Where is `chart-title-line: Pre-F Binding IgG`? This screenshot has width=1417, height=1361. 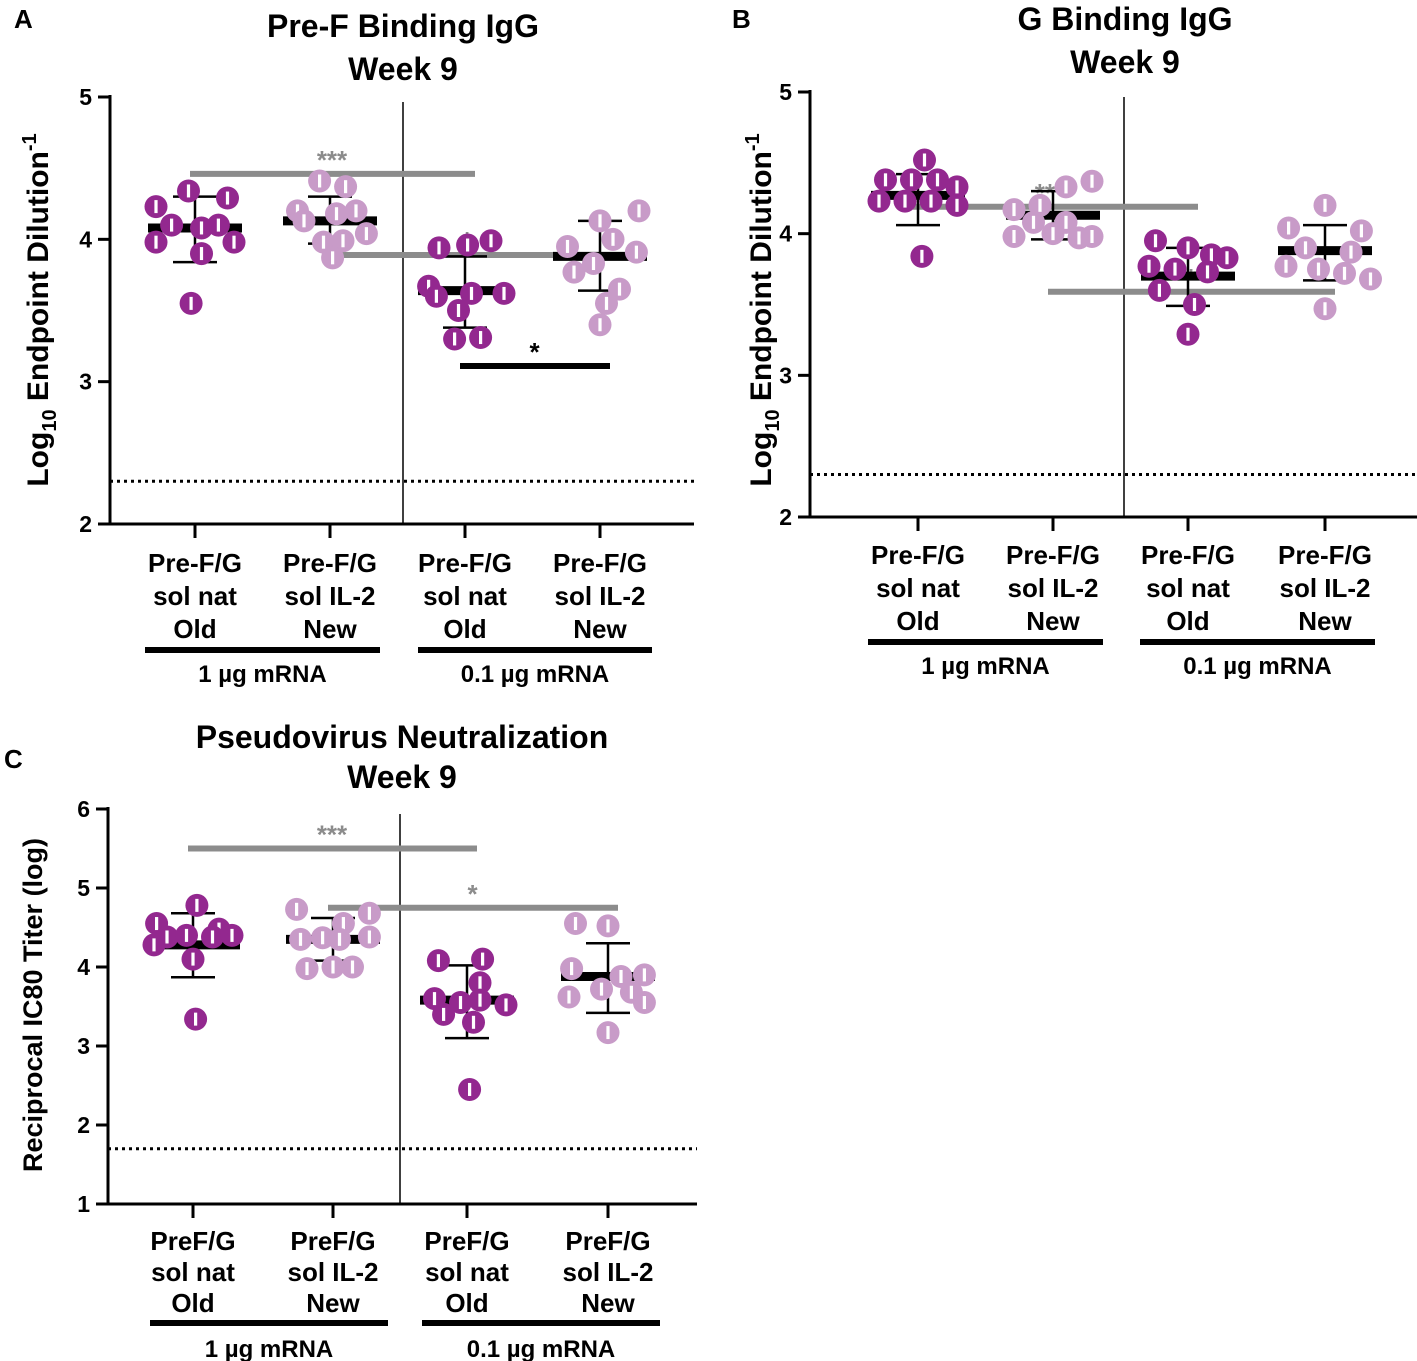 chart-title-line: Pre-F Binding IgG is located at coordinates (403, 26).